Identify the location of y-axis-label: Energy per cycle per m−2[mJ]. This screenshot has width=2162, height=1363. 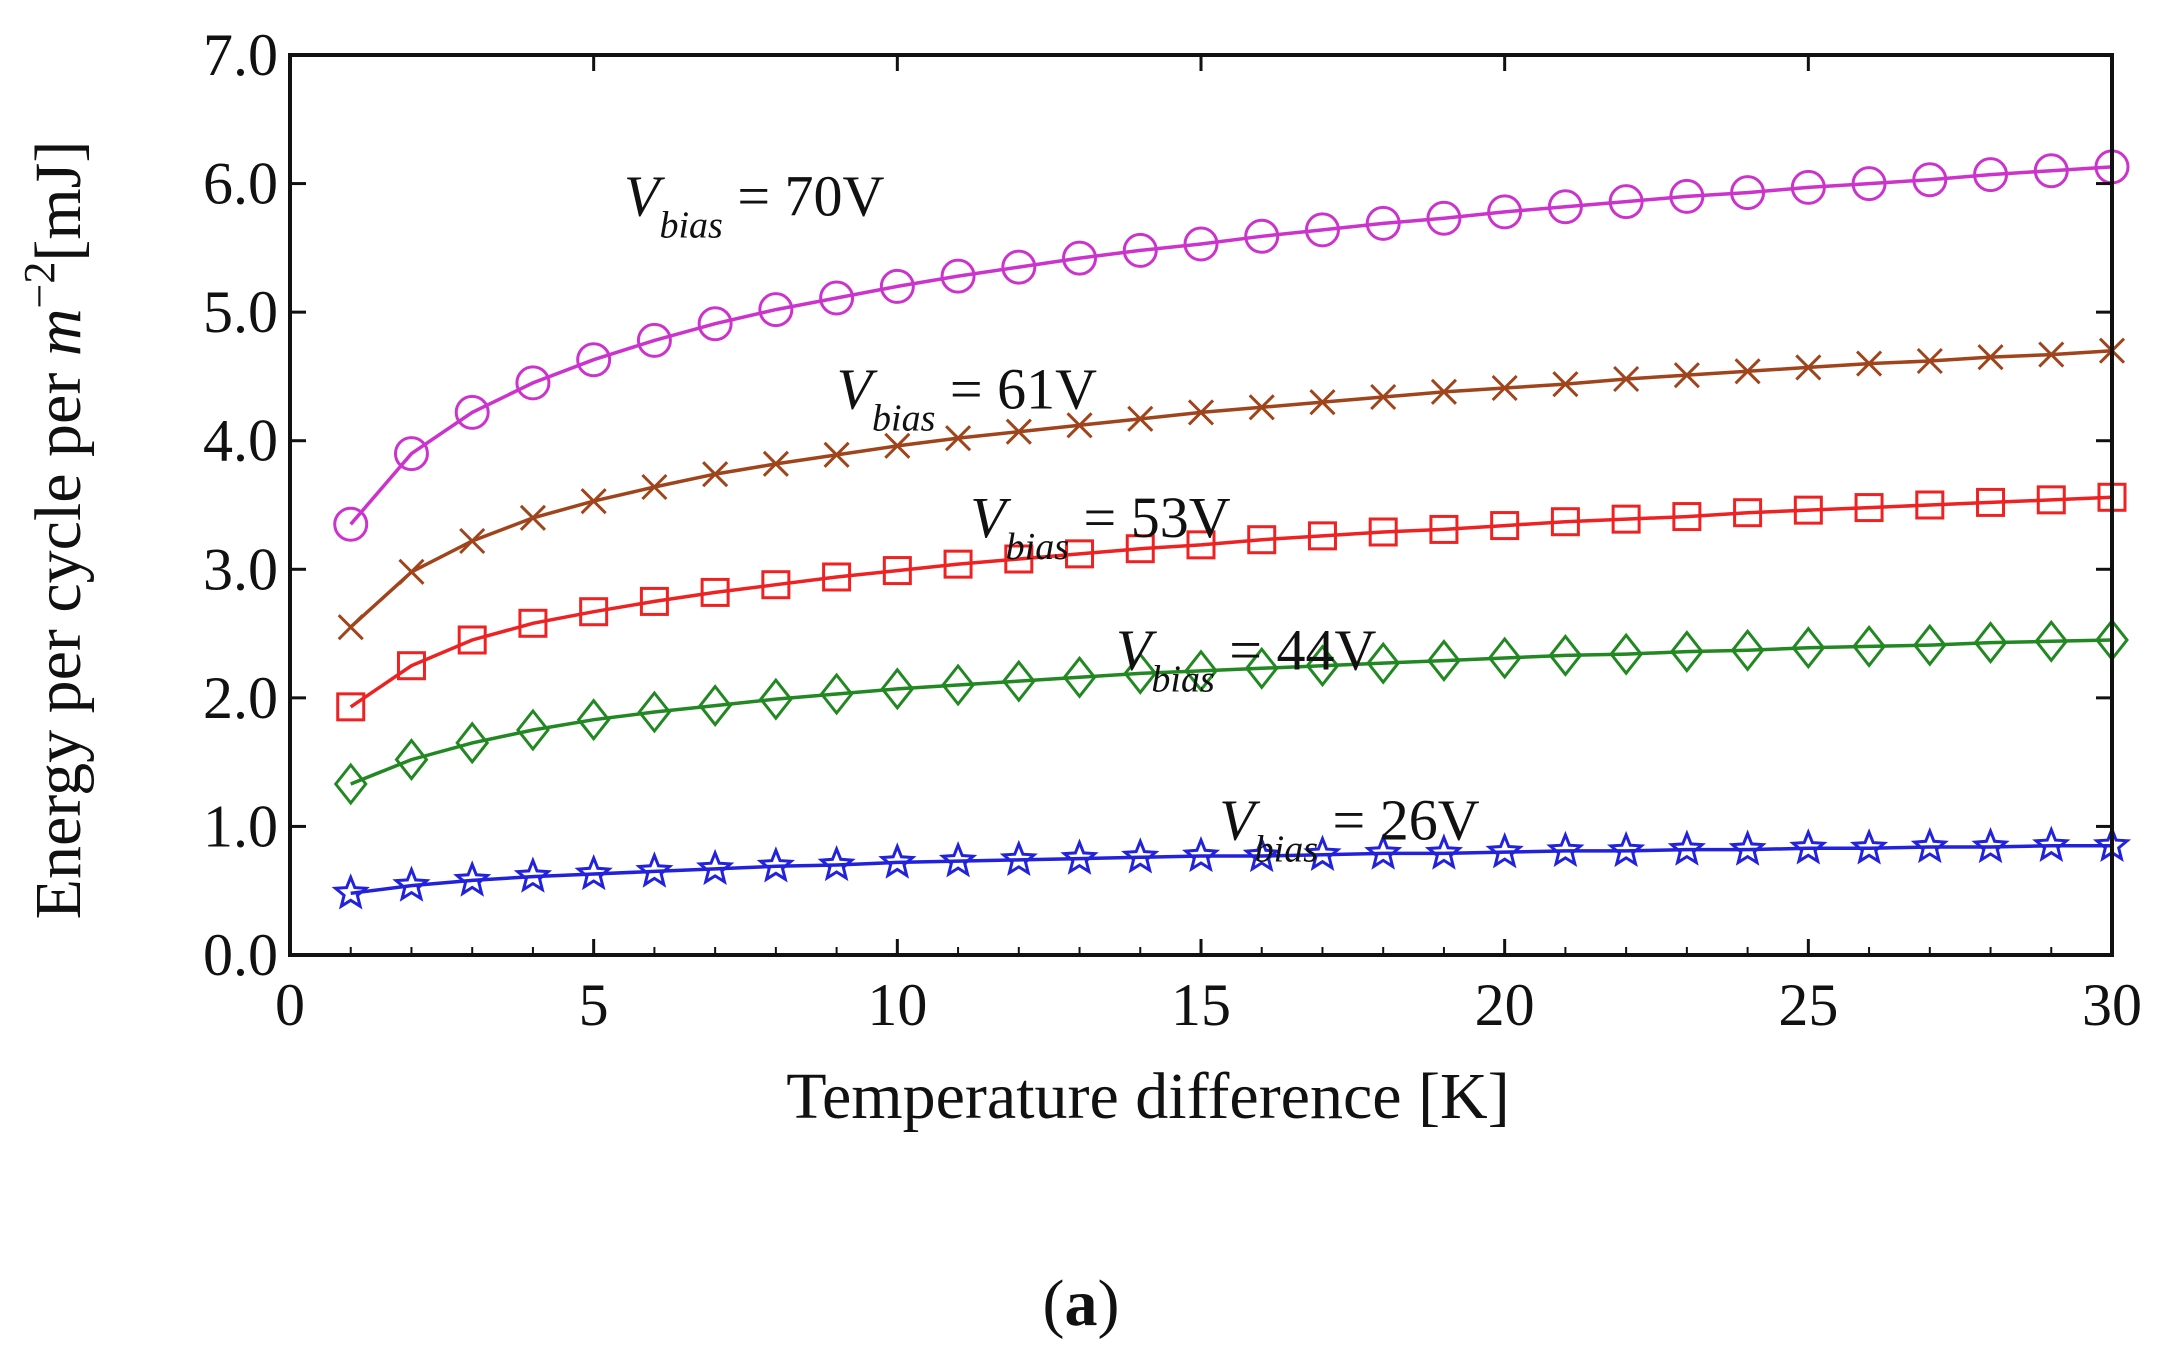
(55, 530).